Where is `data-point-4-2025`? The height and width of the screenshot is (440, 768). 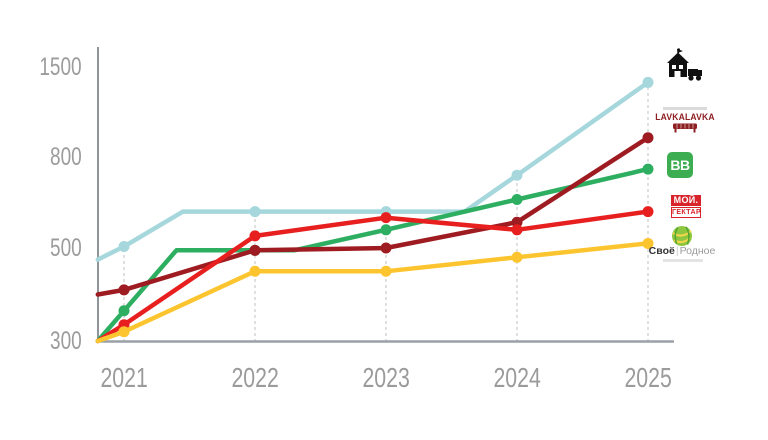
data-point-4-2025 is located at coordinates (648, 243).